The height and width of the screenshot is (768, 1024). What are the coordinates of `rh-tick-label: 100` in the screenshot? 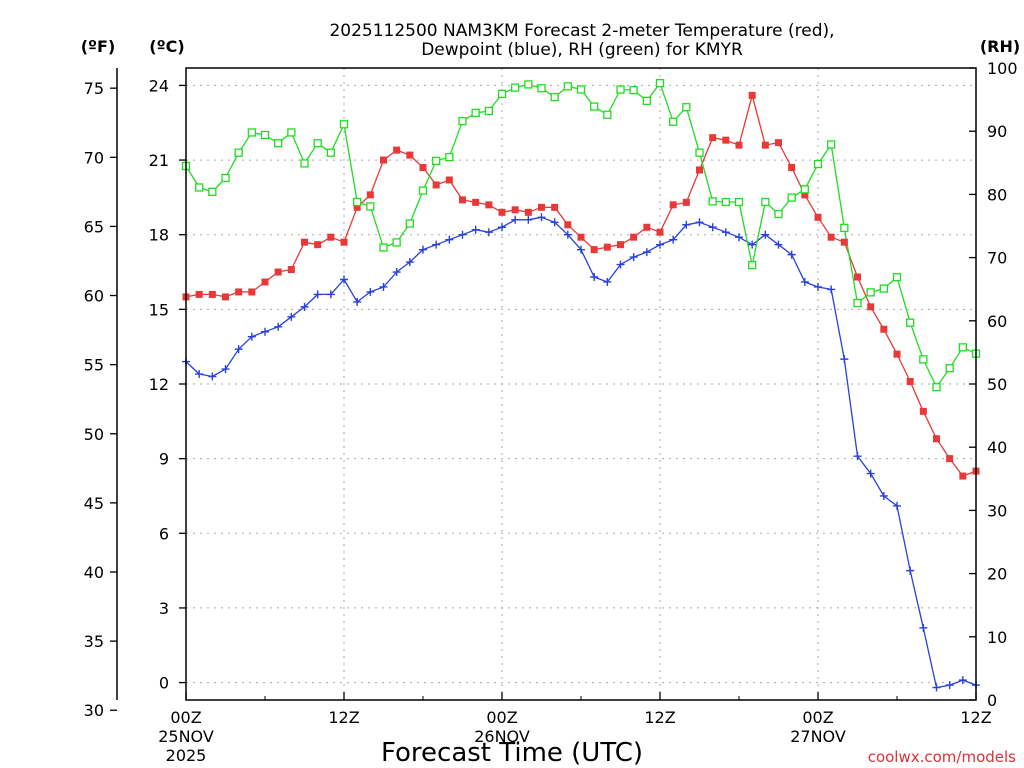 It's located at (1002, 68).